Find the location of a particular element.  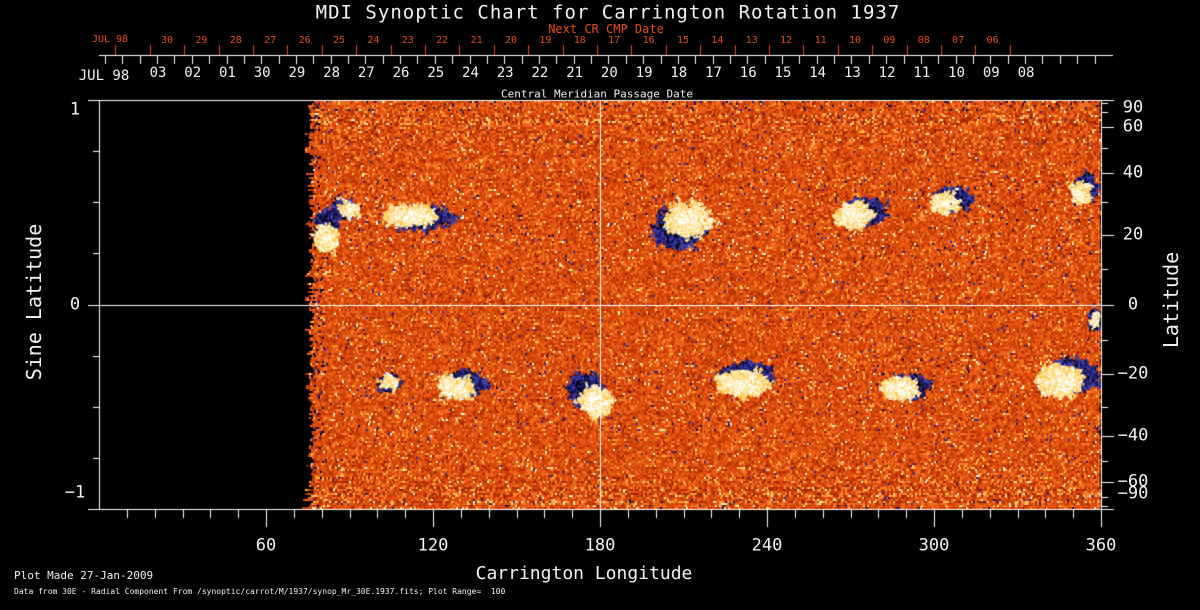

cmp-date-label: 08 is located at coordinates (1026, 73).